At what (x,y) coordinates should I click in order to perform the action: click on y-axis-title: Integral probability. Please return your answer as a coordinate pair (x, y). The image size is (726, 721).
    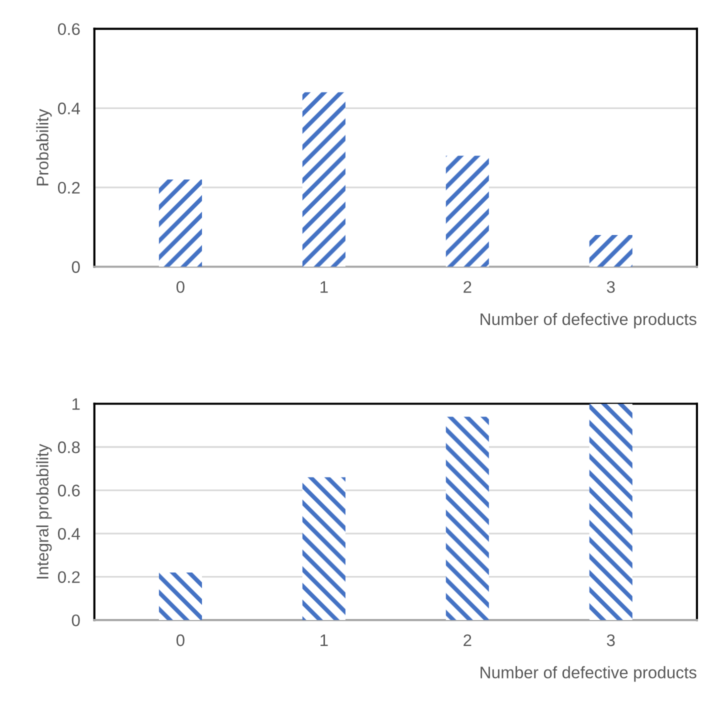
    Looking at the image, I should click on (44, 511).